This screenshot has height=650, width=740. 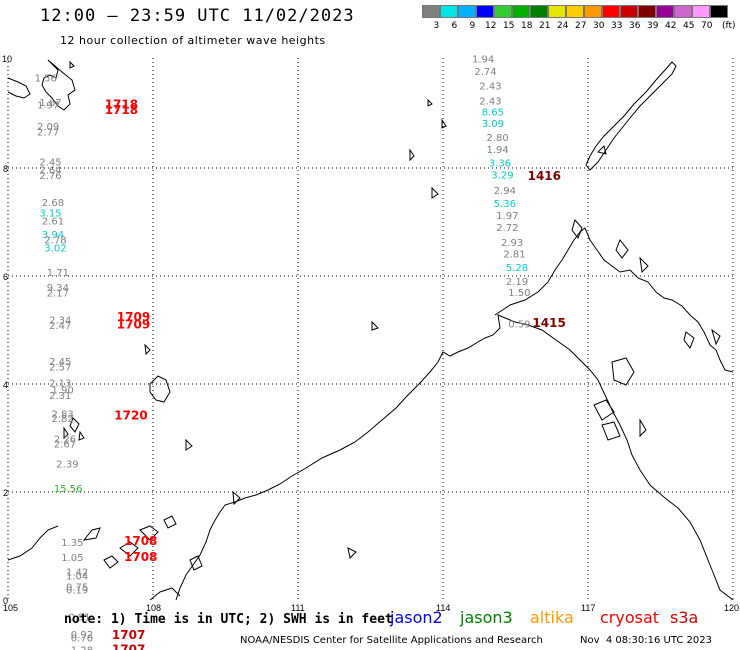 What do you see at coordinates (544, 176) in the screenshot?
I see `pass-time-label: 1416` at bounding box center [544, 176].